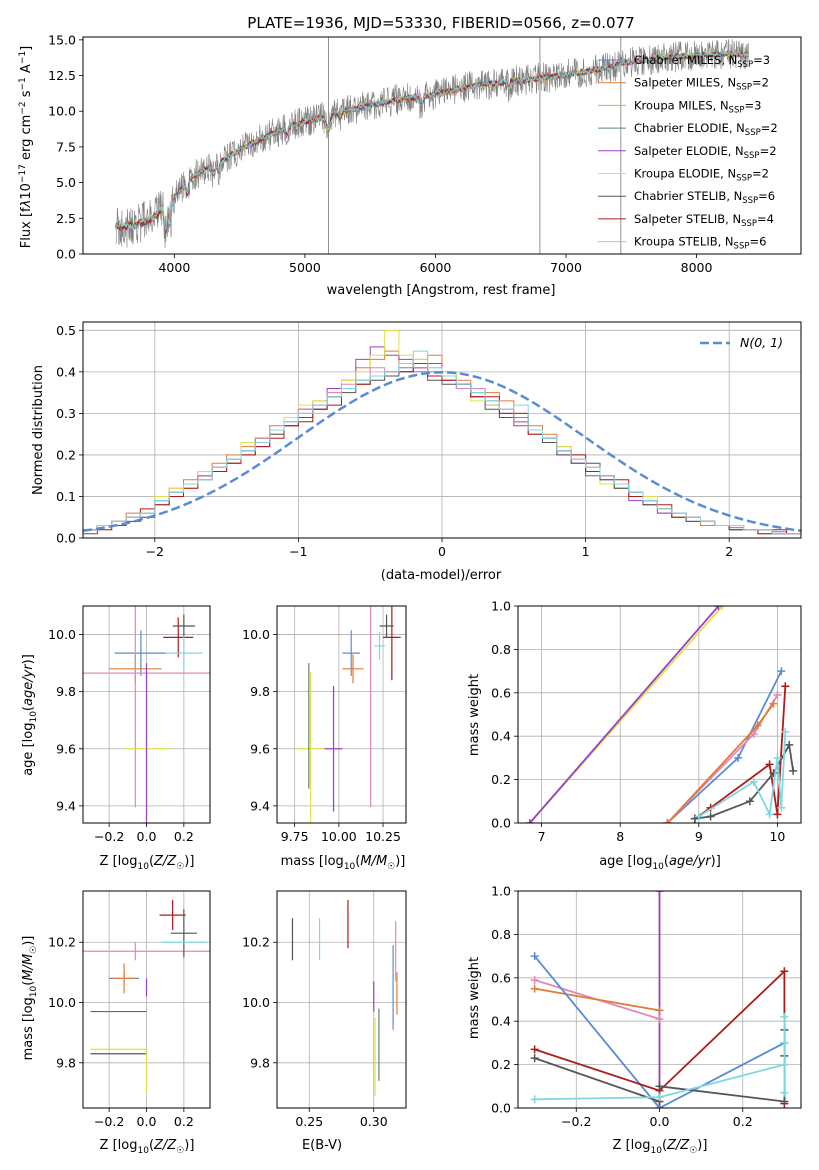 This screenshot has height=1170, width=819. I want to click on massweight_vs_age-axes: 7 8 9 10 0.0 0.2 0.4 0.6 0.8 1.0, so click(646, 721).